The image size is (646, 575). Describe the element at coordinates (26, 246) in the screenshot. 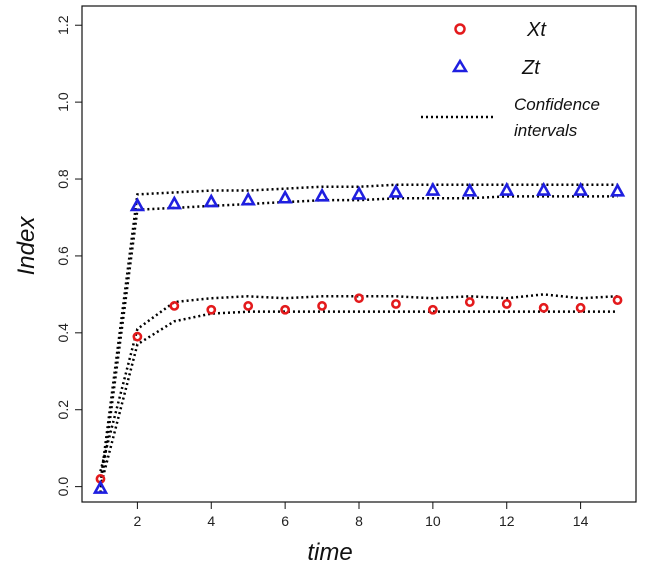

I see `y-axis-title: Index` at that location.